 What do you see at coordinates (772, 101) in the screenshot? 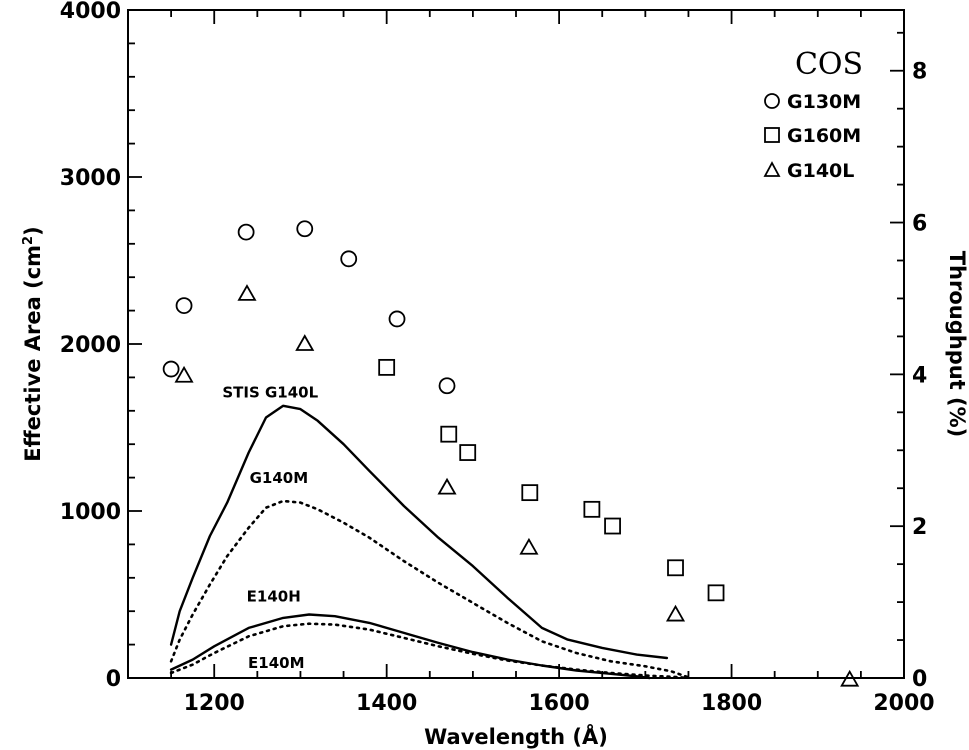
I see `legend-circle-icon` at bounding box center [772, 101].